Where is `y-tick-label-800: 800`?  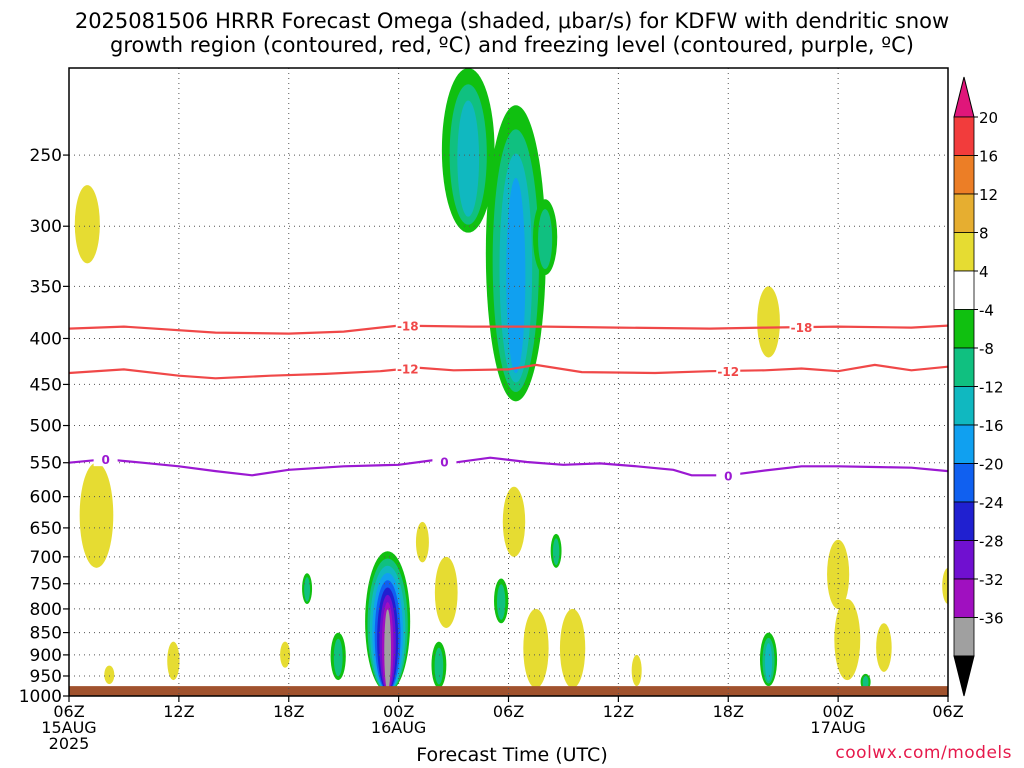
y-tick-label-800: 800 is located at coordinates (46, 610).